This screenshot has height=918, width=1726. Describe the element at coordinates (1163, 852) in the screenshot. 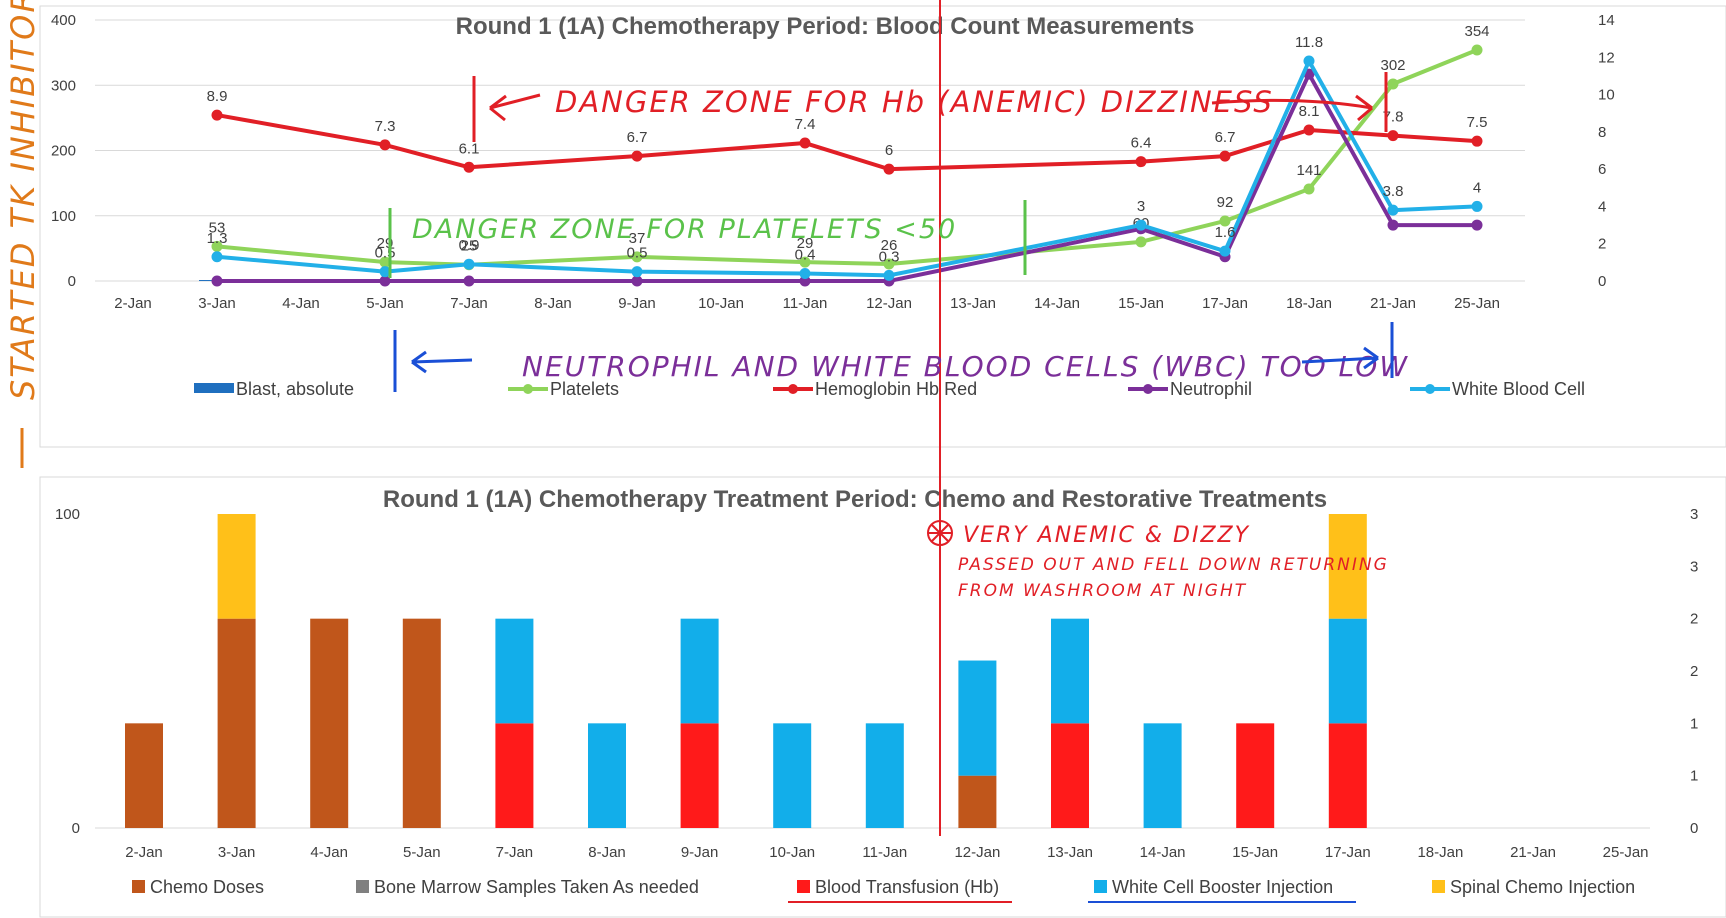

I see `bottom-x-tick-label: 14-Jan` at that location.